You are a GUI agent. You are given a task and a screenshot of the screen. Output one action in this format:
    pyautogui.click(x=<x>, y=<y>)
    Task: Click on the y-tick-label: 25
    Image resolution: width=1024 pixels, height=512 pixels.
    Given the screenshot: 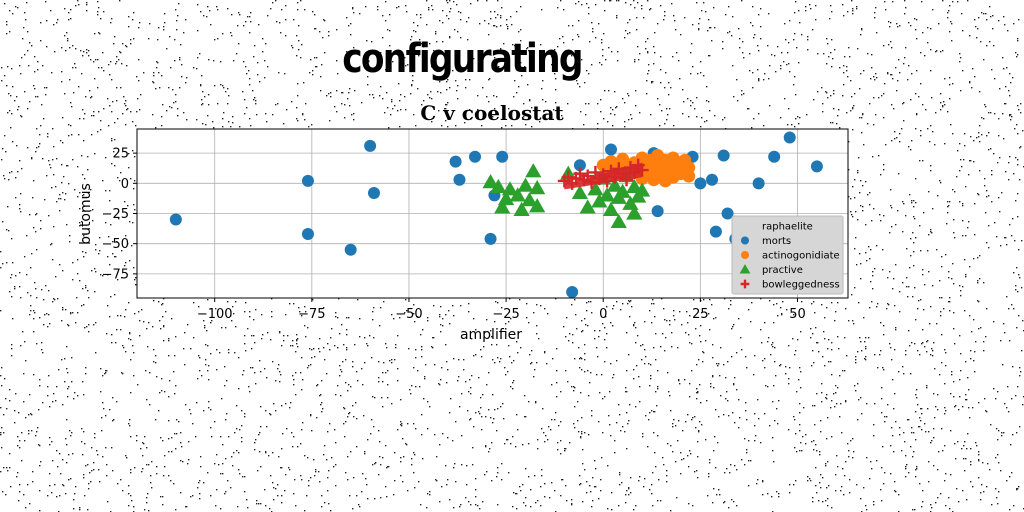 What is the action you would take?
    pyautogui.click(x=120, y=154)
    